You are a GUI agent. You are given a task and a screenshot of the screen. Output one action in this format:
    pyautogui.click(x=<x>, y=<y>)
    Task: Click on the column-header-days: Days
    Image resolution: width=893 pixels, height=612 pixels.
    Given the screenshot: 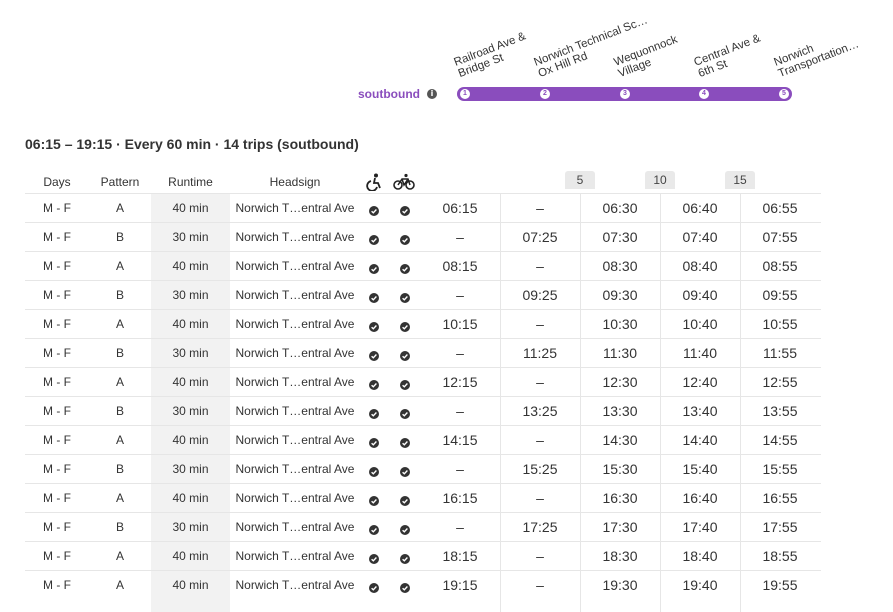 What is the action you would take?
    pyautogui.click(x=57, y=182)
    